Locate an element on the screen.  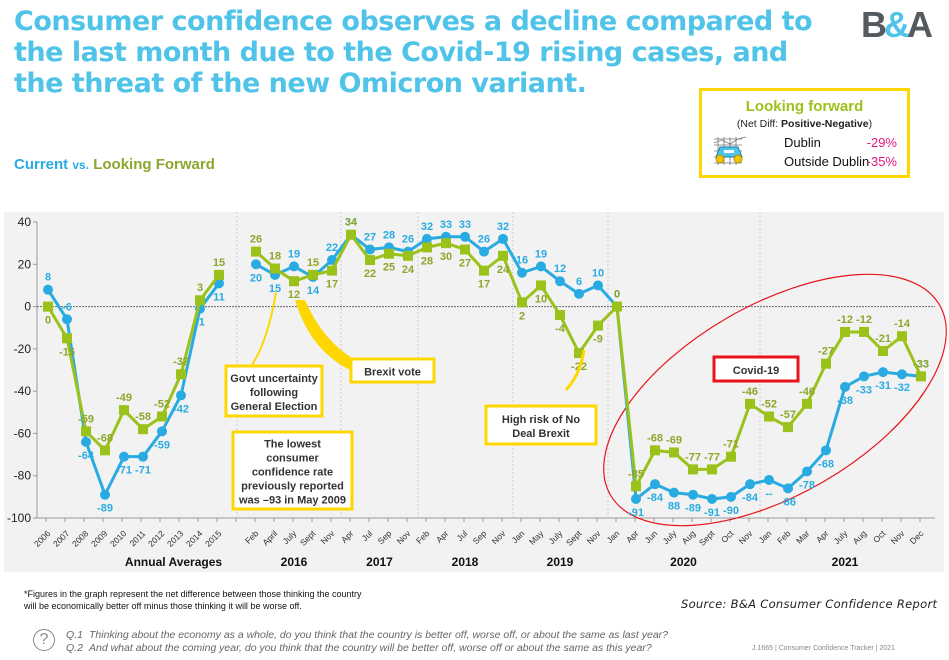
nodeal-callout-text: Deal Brexit is located at coordinates (541, 434).